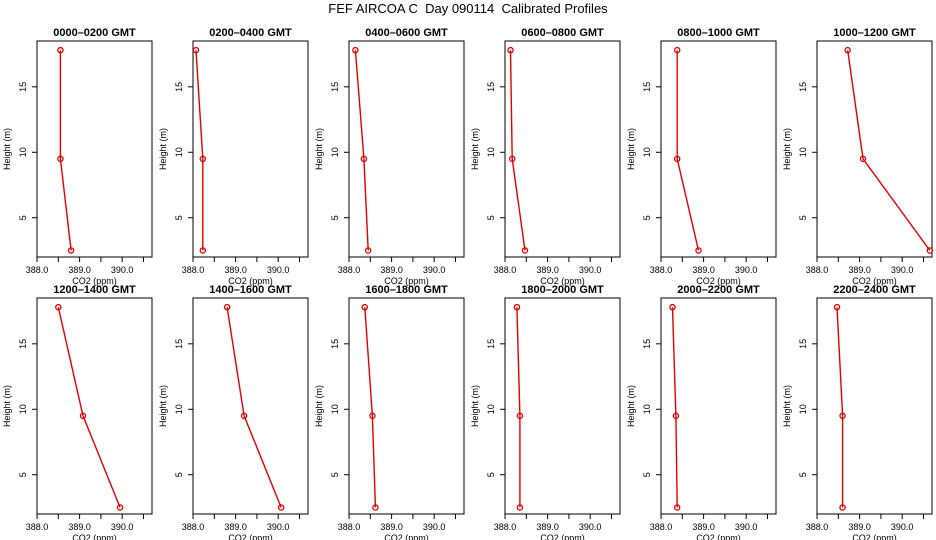  Describe the element at coordinates (94, 290) in the screenshot. I see `panel-title: 1200–1400 GMT` at that location.